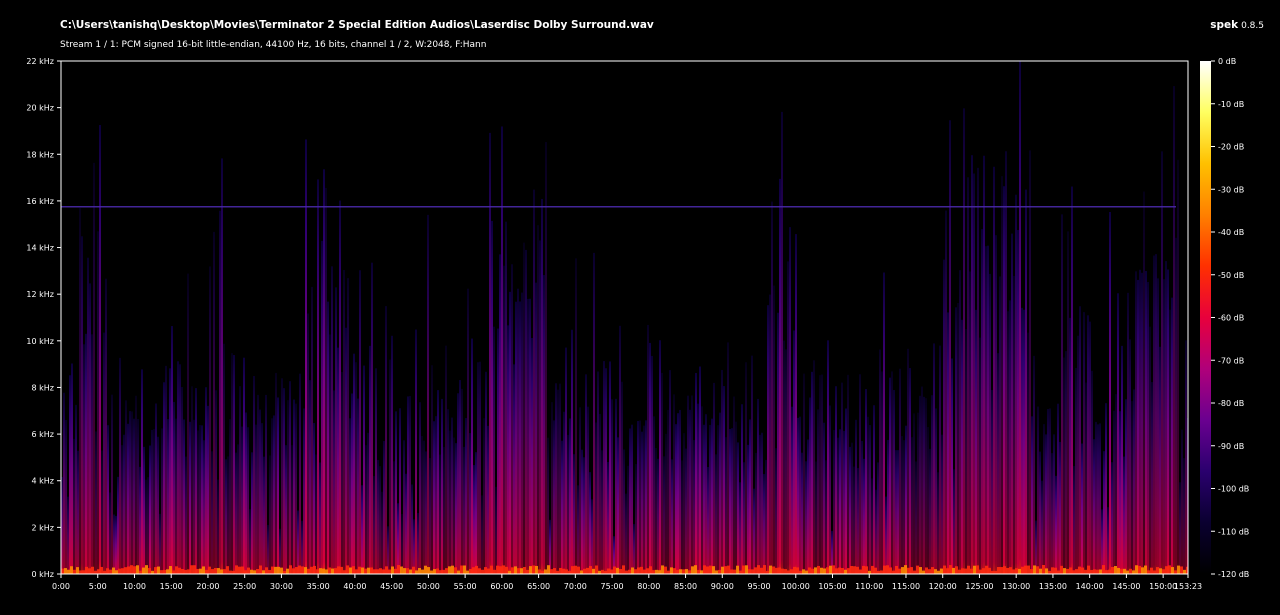 The width and height of the screenshot is (1280, 615). What do you see at coordinates (40, 61) in the screenshot?
I see `y-tick-label: 22 kHz` at bounding box center [40, 61].